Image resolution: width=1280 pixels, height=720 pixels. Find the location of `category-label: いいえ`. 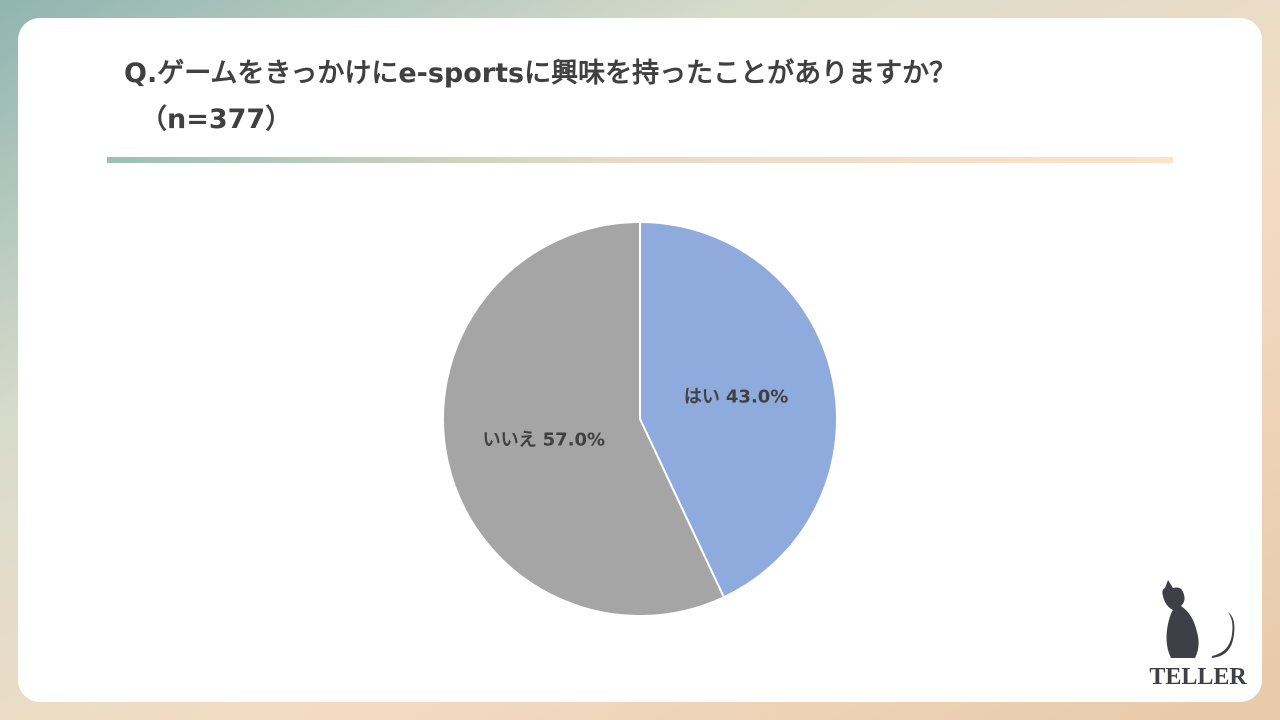

category-label: いいえ is located at coordinates (510, 439).